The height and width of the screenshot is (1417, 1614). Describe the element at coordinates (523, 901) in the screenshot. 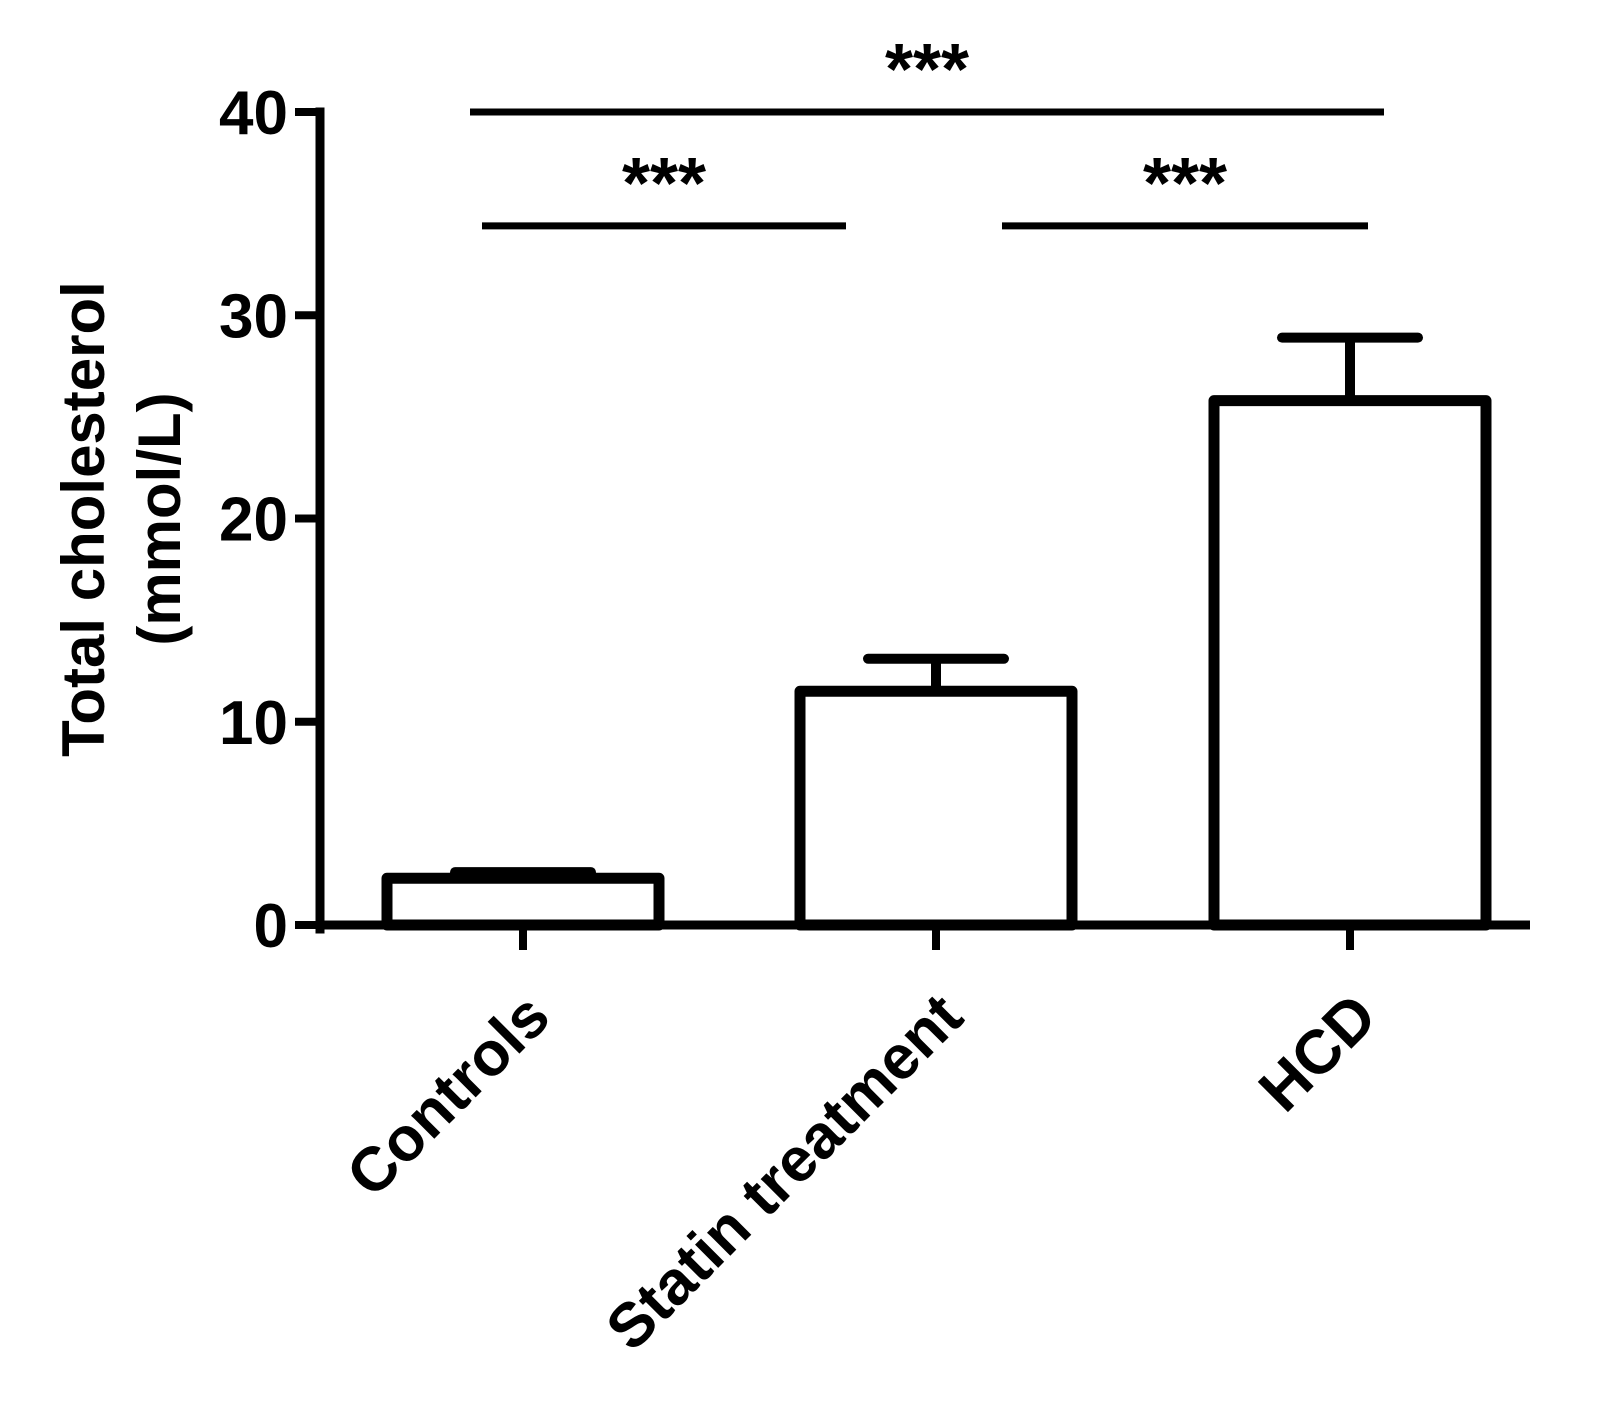

I see `bar-controls` at that location.